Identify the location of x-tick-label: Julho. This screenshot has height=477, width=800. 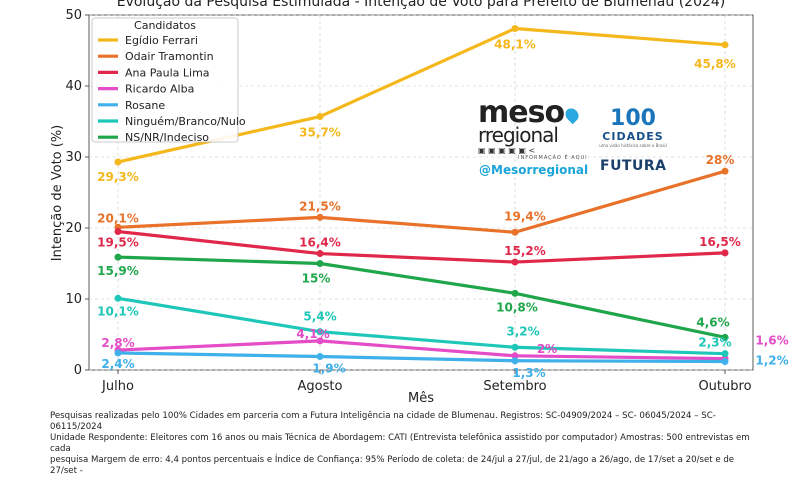
(117, 386).